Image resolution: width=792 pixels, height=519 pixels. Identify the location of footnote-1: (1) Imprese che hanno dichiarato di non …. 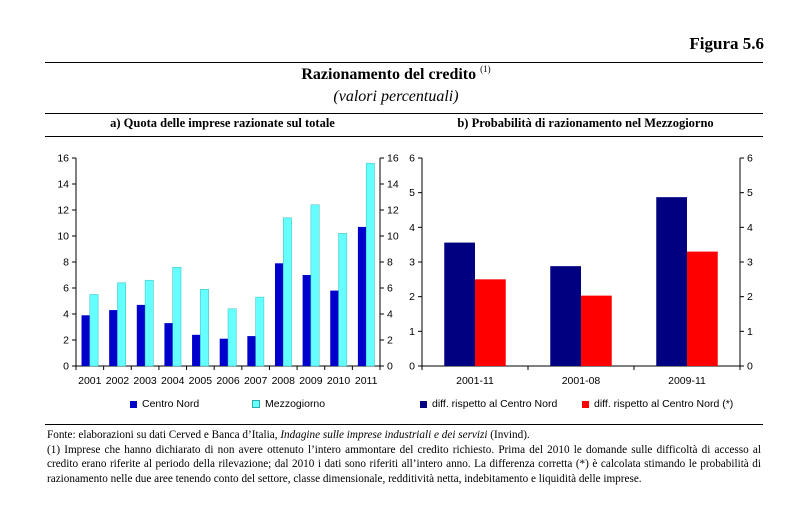
(404, 464).